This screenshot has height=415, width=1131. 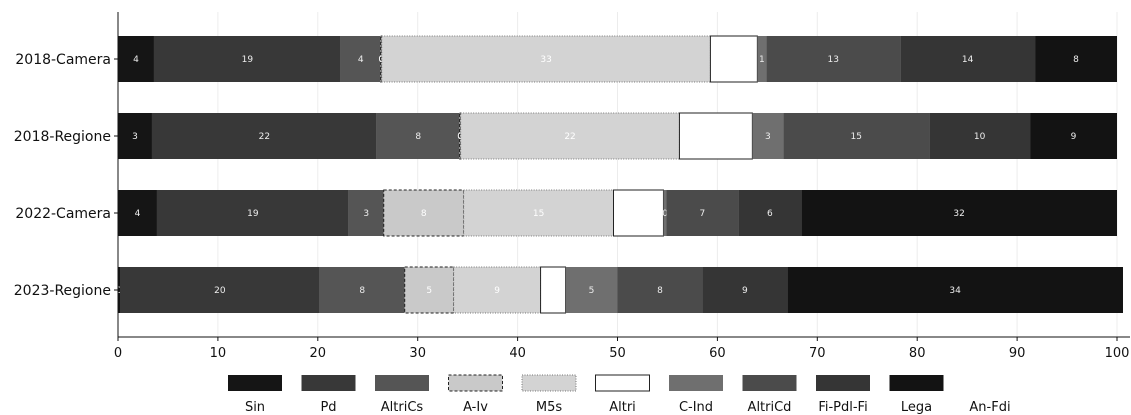 What do you see at coordinates (843, 383) in the screenshot?
I see `legend-swatch-fi-pdl-fi` at bounding box center [843, 383].